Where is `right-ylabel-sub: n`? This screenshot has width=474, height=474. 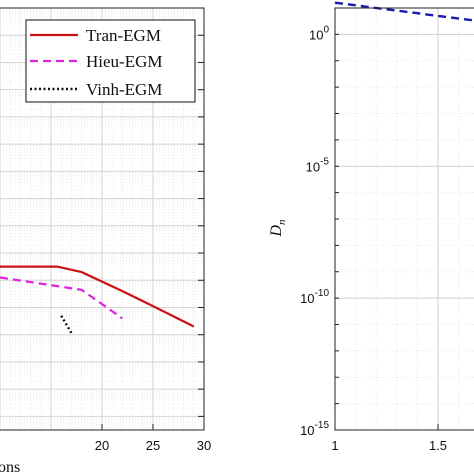
right-ylabel-sub: n is located at coordinates (282, 222).